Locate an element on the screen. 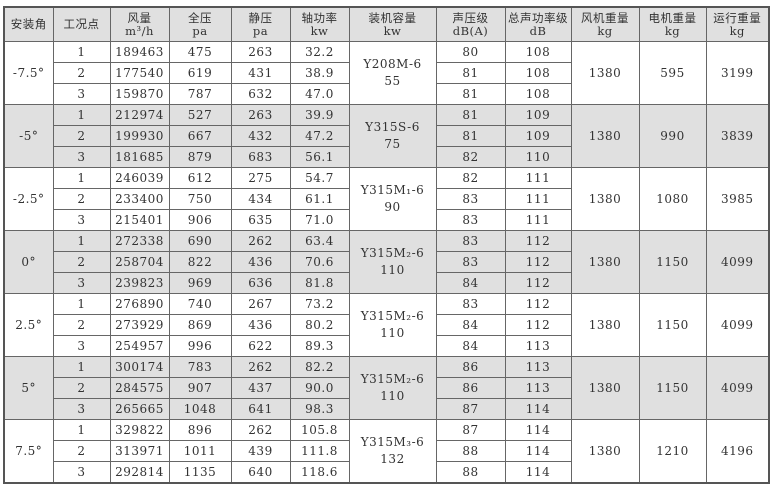  static-pressure-cell: 640 is located at coordinates (260, 472).